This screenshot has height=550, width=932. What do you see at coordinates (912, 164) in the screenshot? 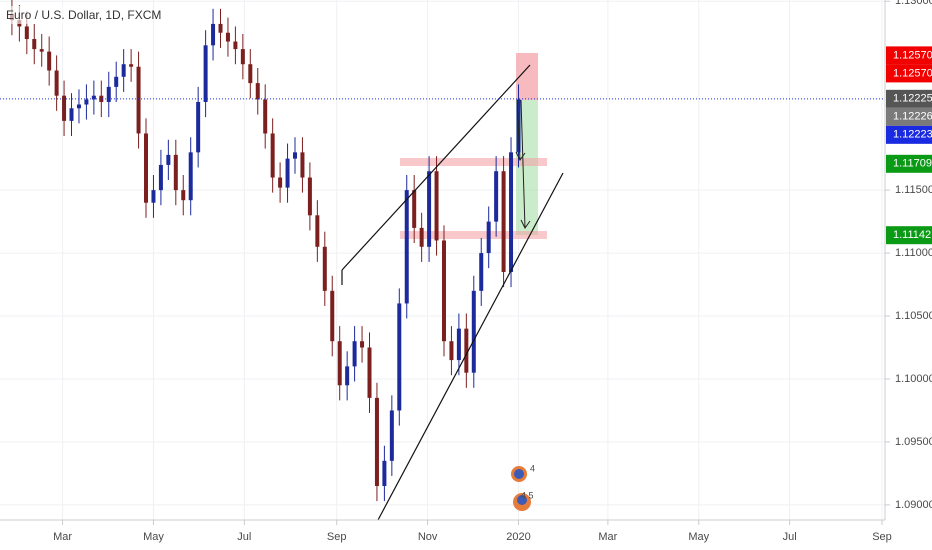
I see `price-label: 1.11709` at bounding box center [912, 164].